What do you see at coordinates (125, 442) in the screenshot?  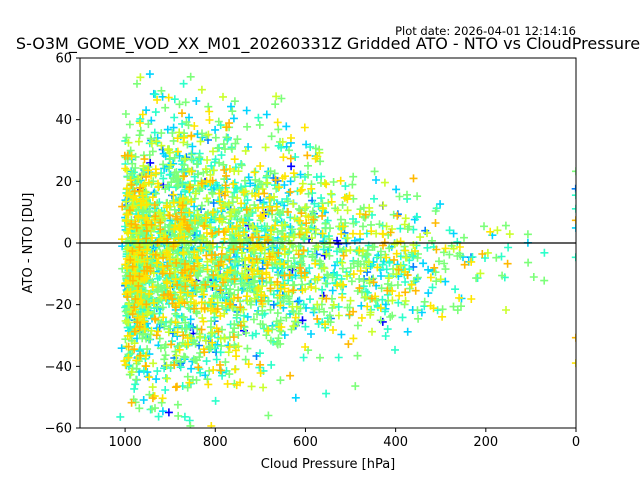 I see `x-tick-label: 1000` at bounding box center [125, 442].